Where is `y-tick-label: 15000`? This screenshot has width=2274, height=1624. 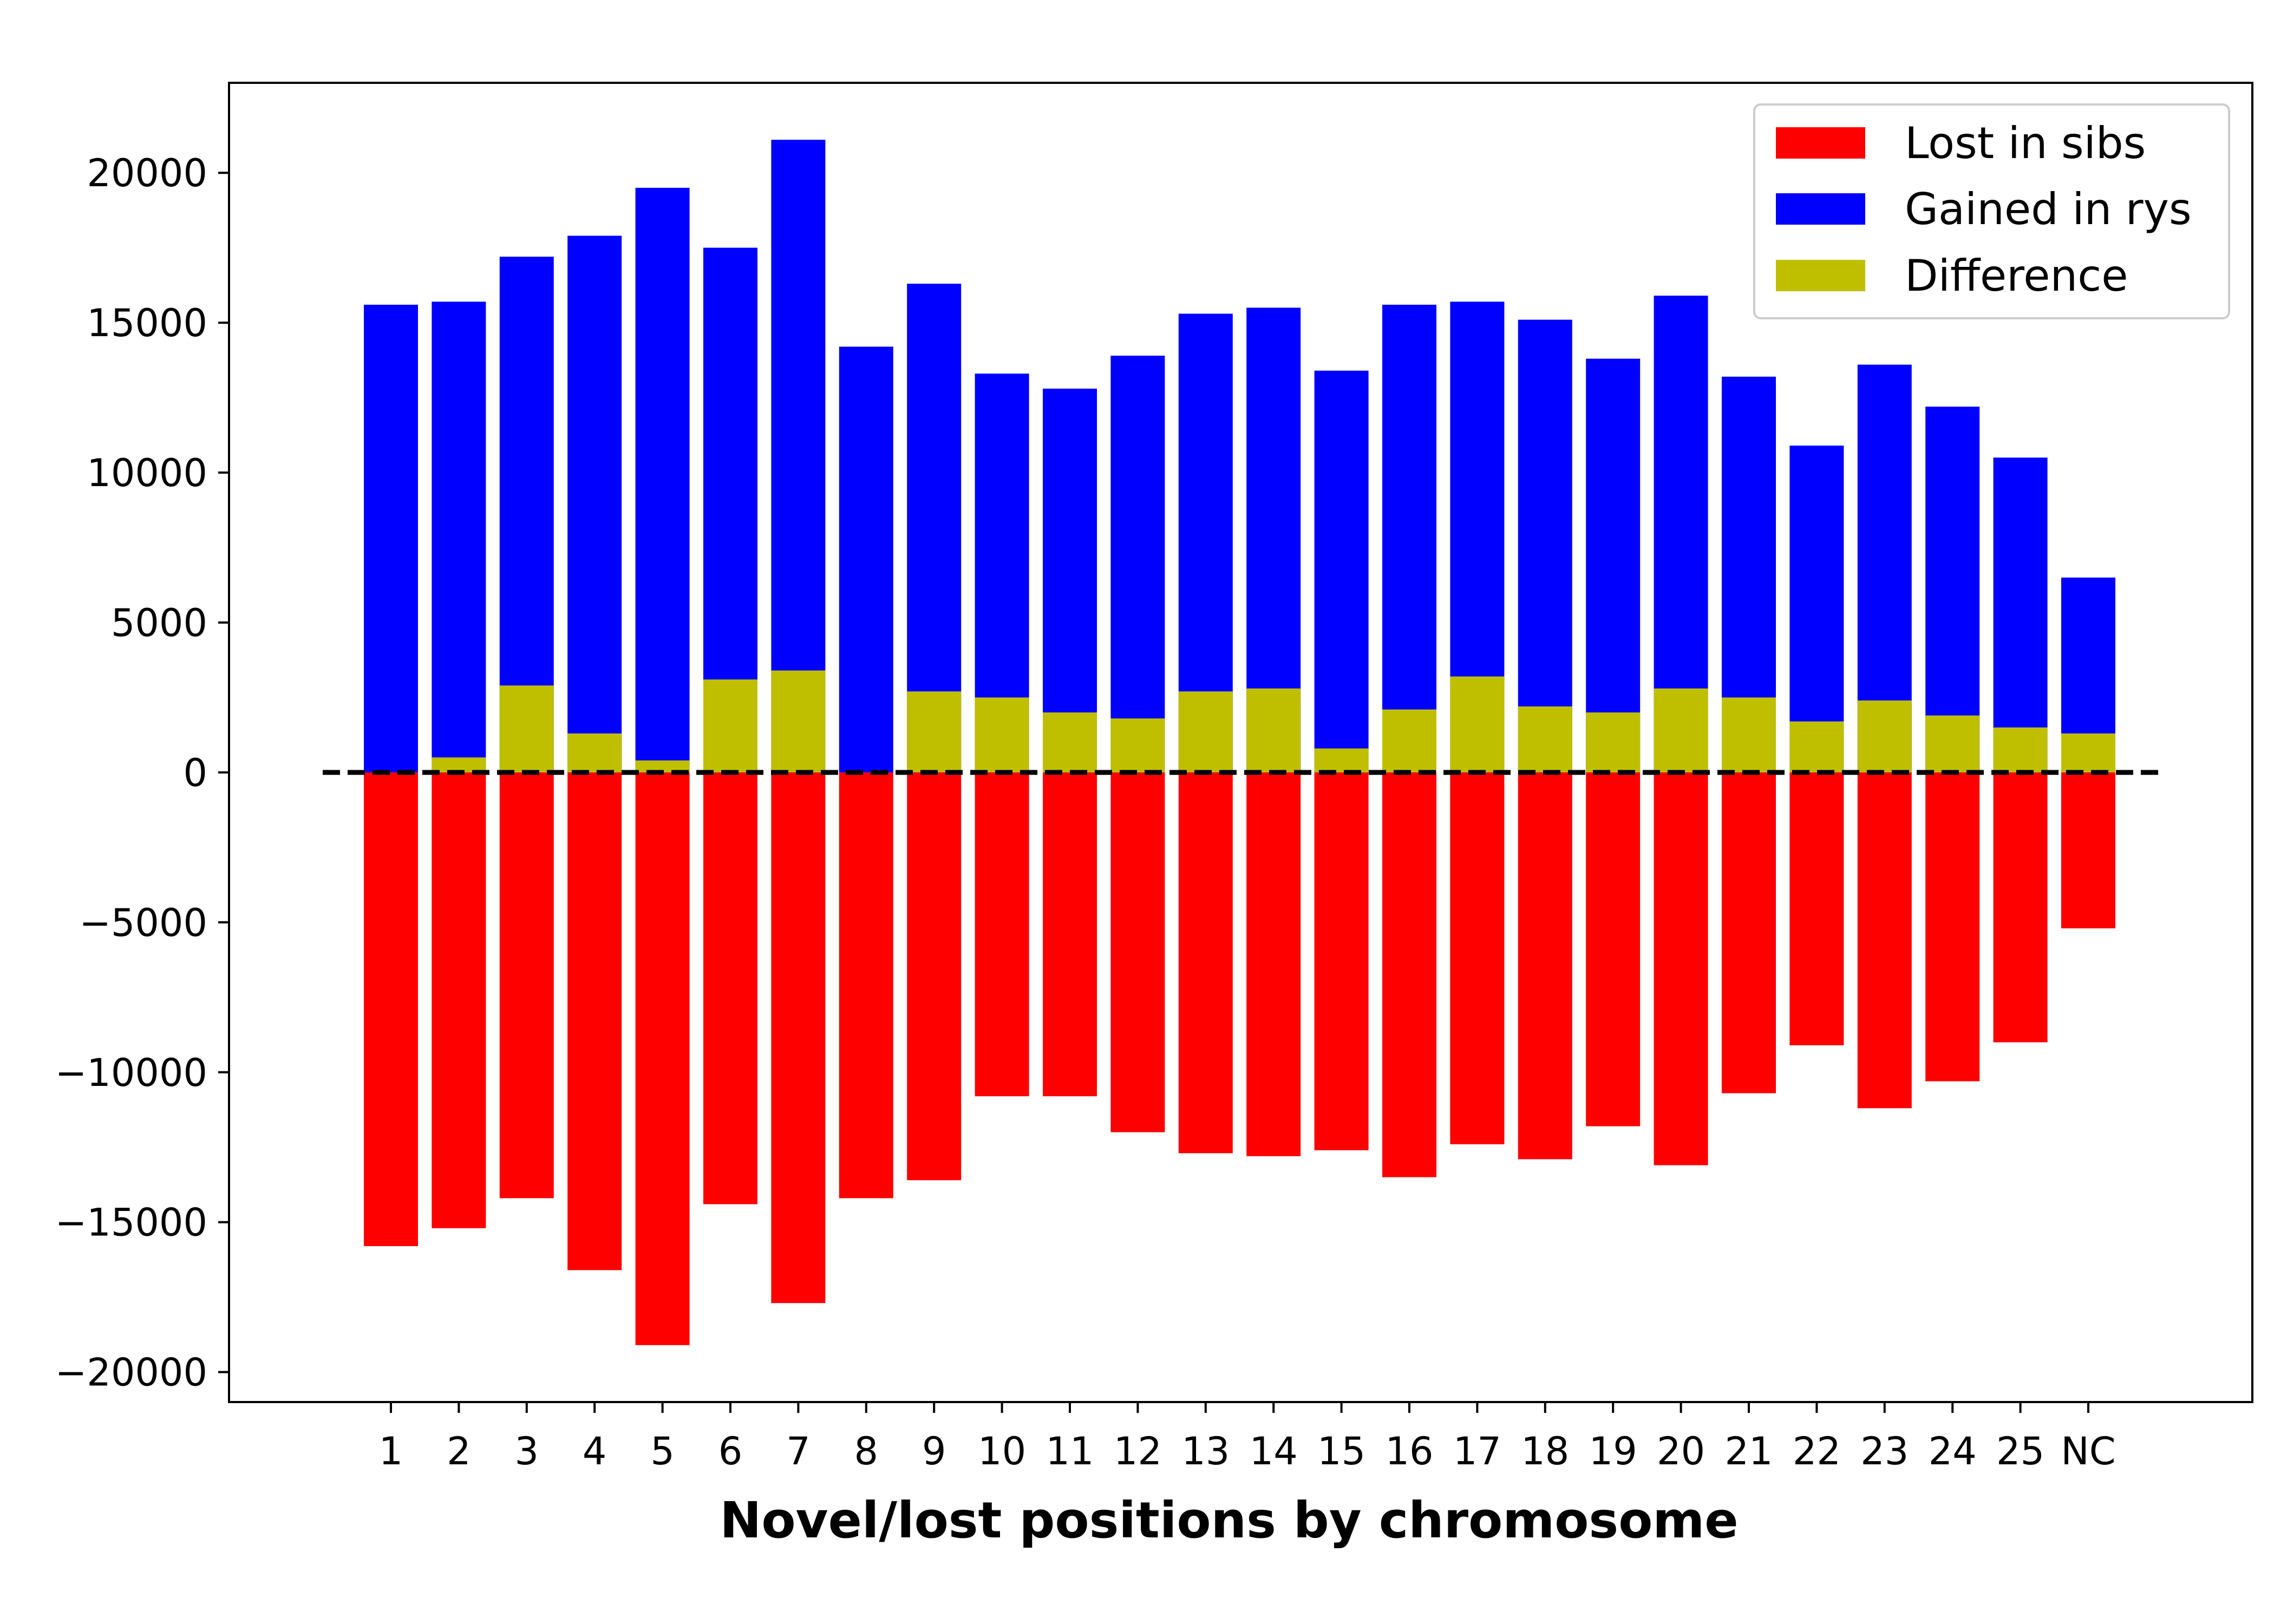
y-tick-label: 15000 is located at coordinates (147, 323).